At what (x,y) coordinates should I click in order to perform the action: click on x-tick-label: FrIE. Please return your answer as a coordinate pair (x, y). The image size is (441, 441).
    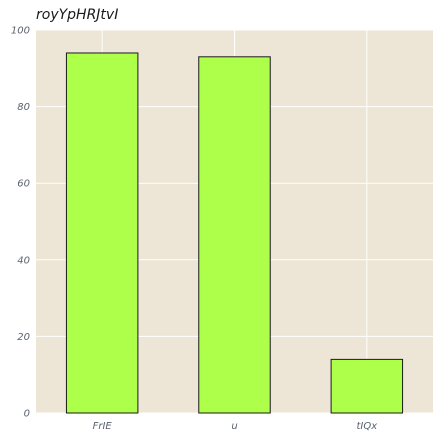
    Looking at the image, I should click on (103, 426).